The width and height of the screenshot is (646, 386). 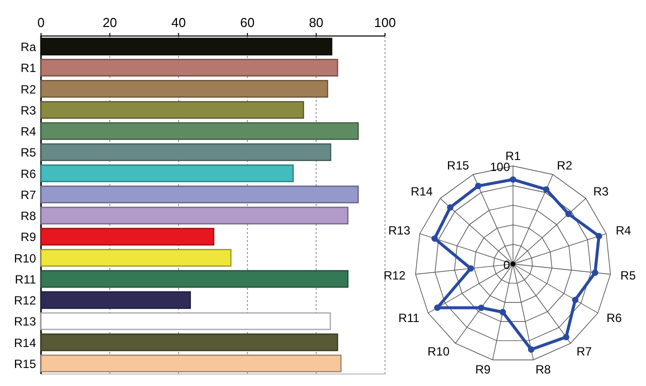 What do you see at coordinates (543, 369) in the screenshot?
I see `spoke-label: R8` at bounding box center [543, 369].